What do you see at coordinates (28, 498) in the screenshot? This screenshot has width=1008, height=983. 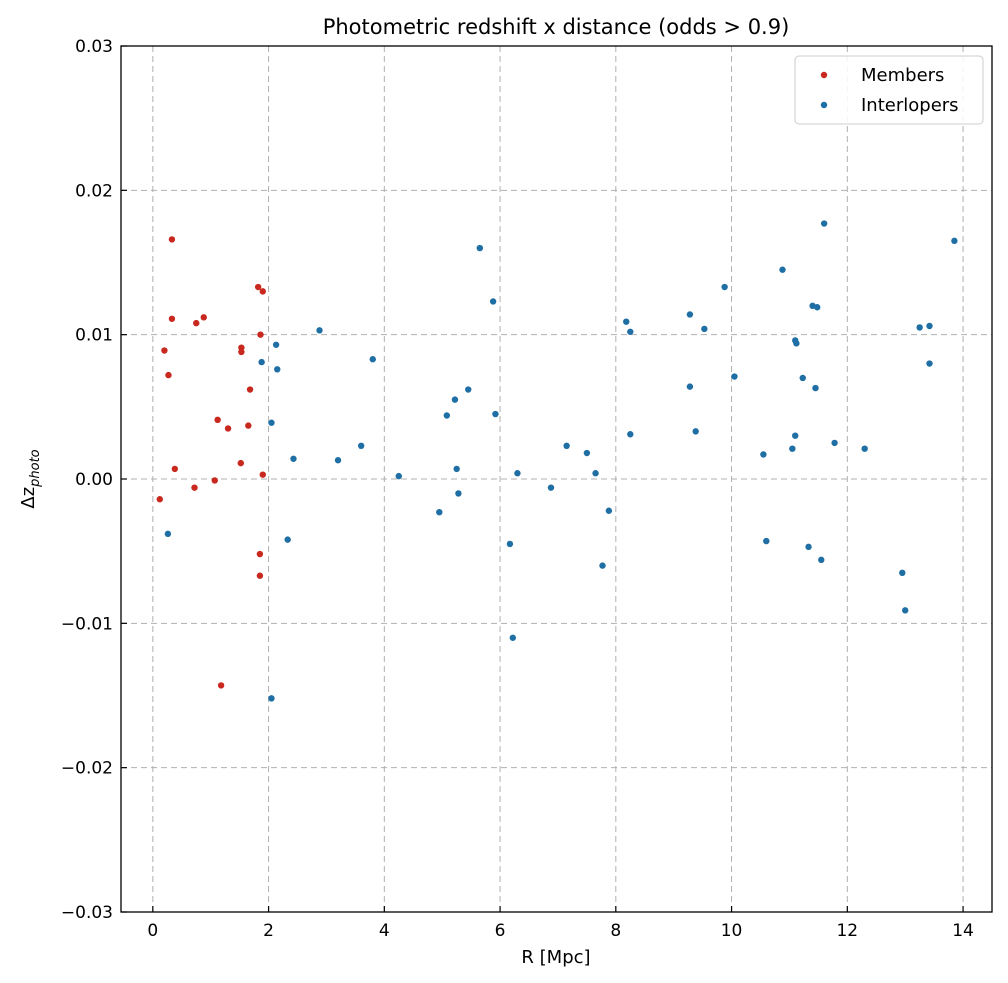 I see `y-axis-label-main: Δz` at bounding box center [28, 498].